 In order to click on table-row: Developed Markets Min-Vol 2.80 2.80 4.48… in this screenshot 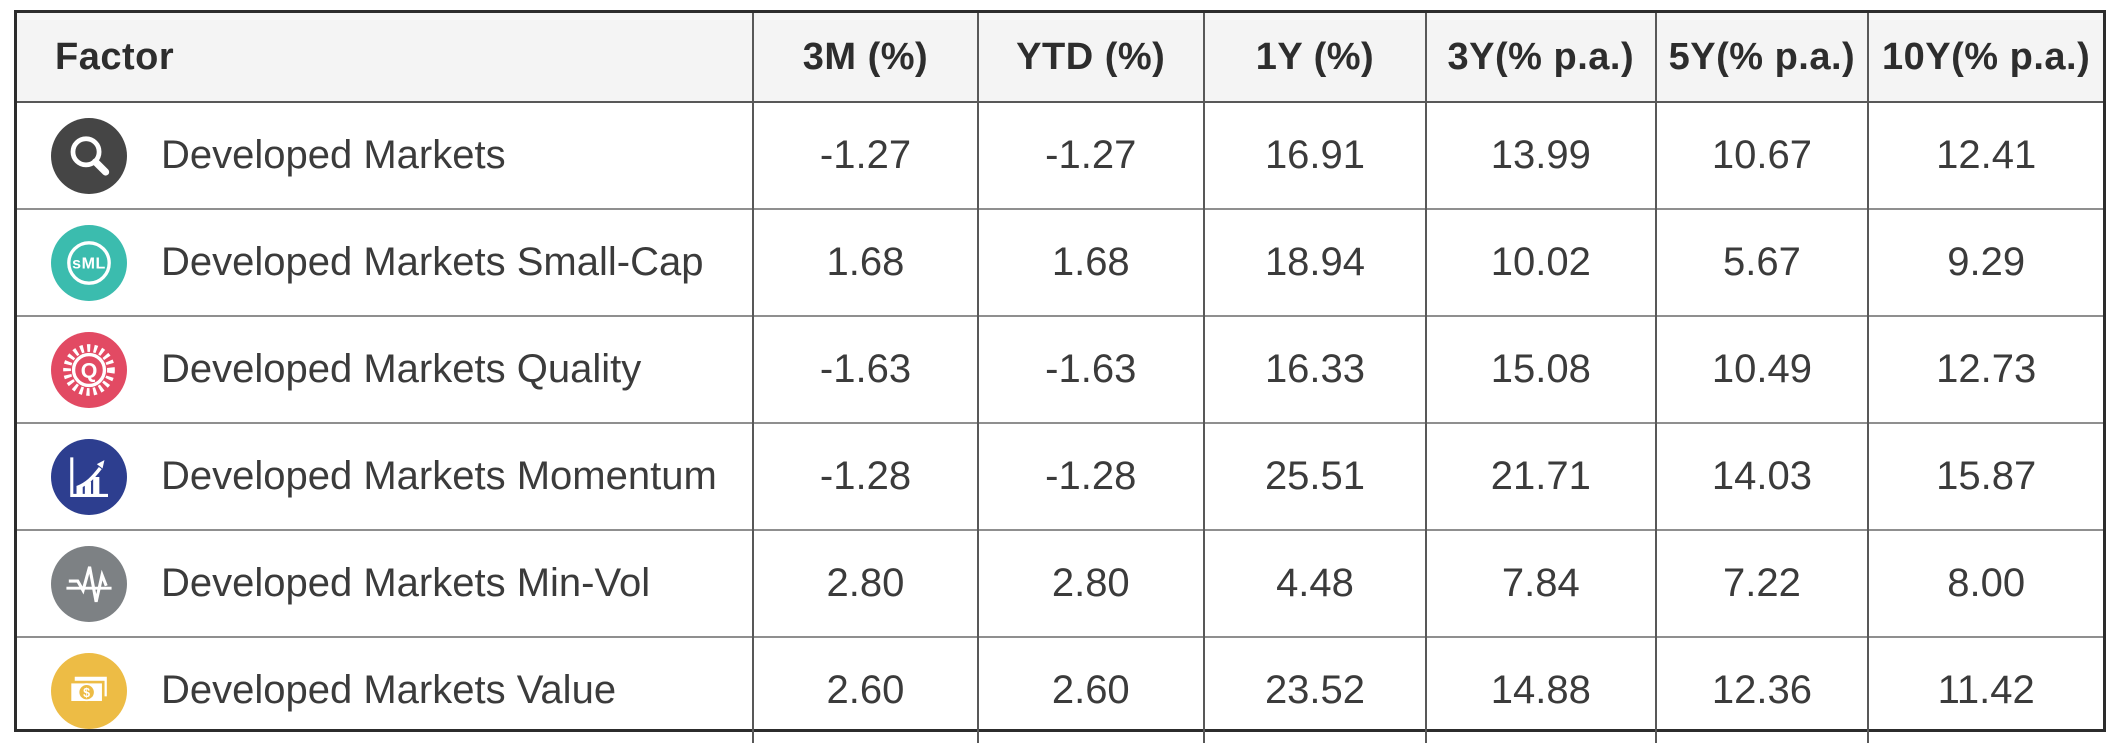, I will do `click(1060, 583)`.